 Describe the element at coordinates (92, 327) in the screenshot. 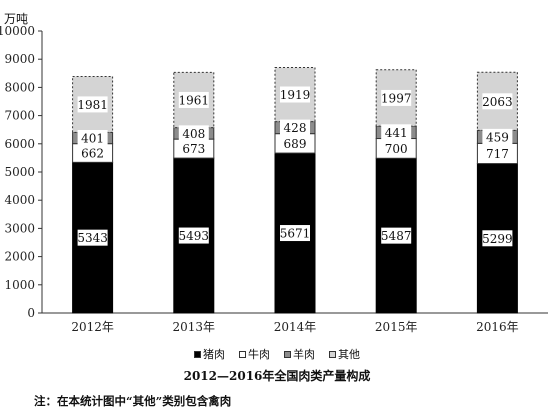

I see `x-tick-label: 2012年` at that location.